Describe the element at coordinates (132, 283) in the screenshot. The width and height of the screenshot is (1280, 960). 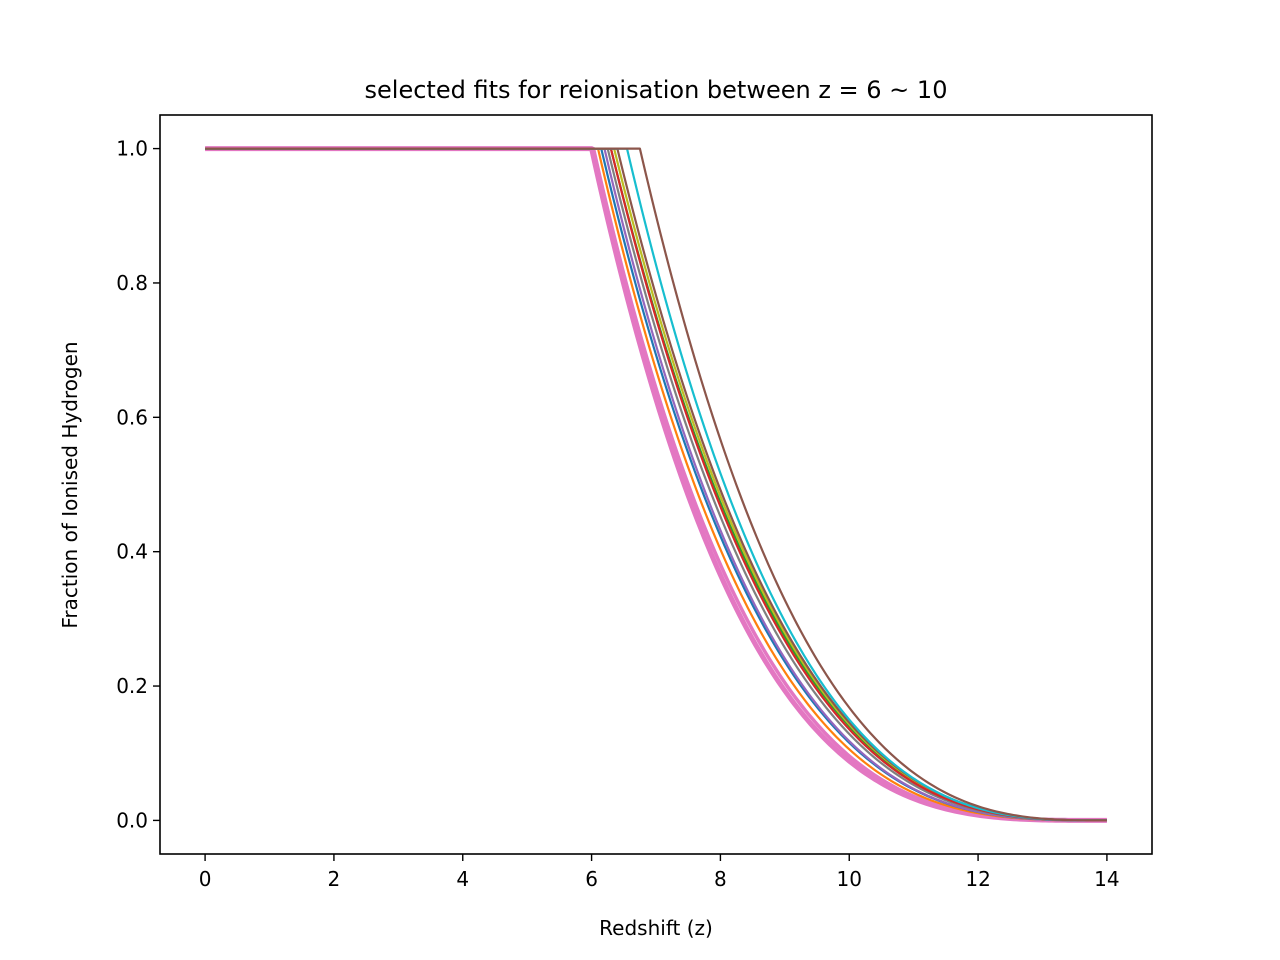
I see `y-tick-label: 0.8` at that location.